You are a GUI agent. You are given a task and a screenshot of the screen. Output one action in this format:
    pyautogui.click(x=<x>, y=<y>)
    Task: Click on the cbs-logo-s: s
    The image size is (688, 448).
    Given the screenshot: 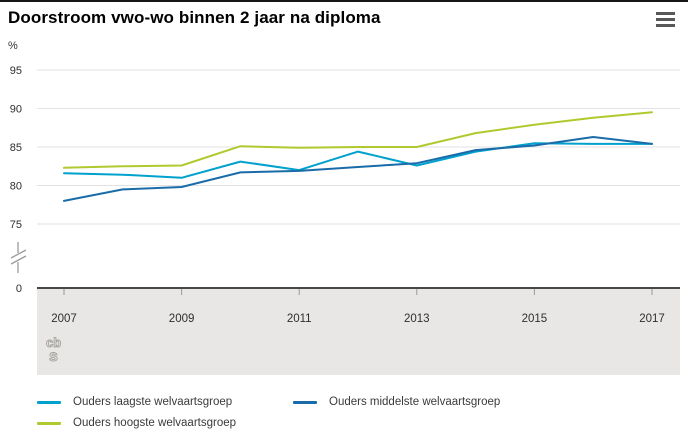 What is the action you would take?
    pyautogui.click(x=53, y=356)
    